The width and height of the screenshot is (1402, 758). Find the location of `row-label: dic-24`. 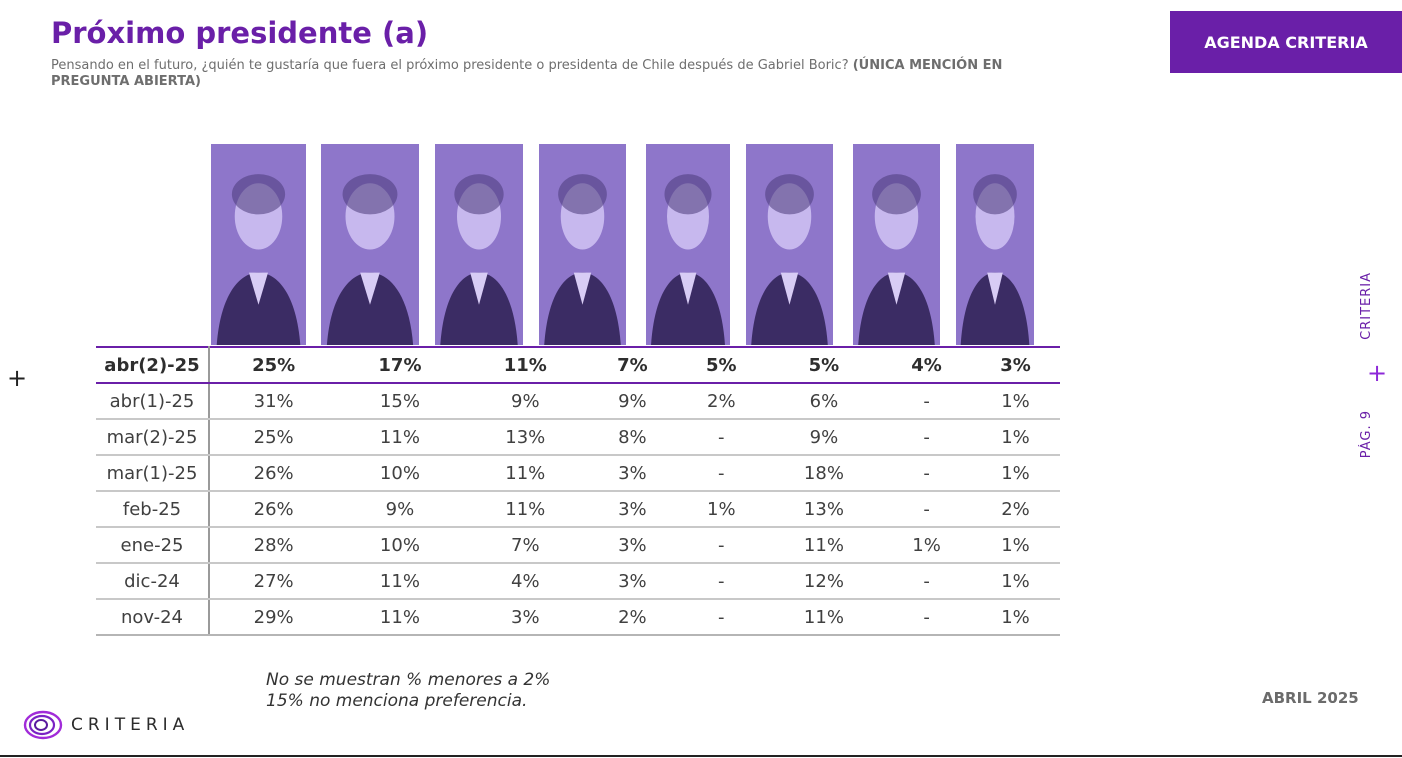

row-label: dic-24 is located at coordinates (153, 581).